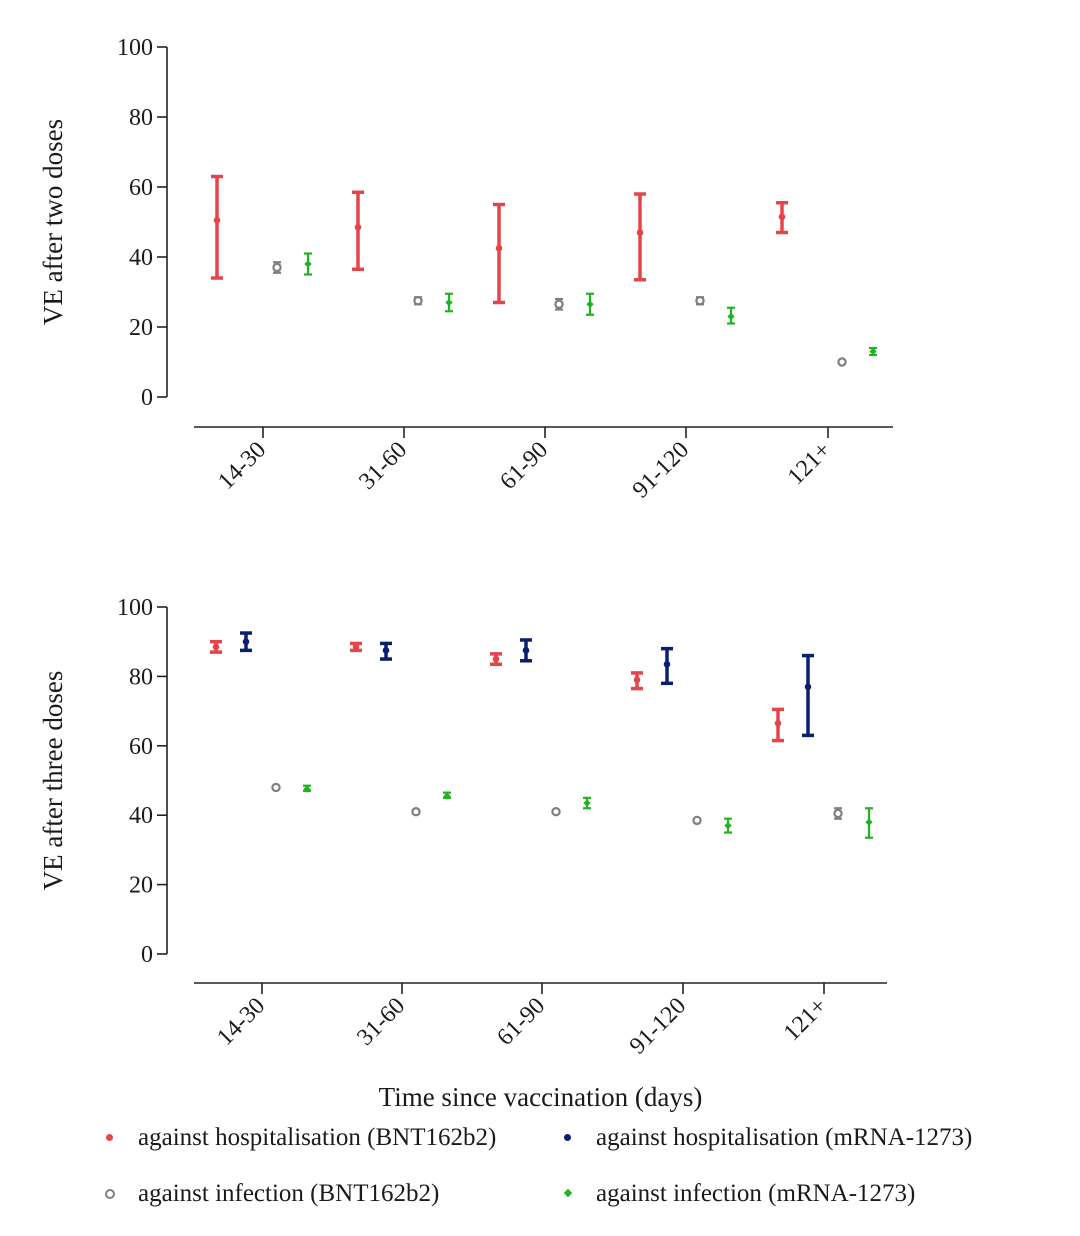  Describe the element at coordinates (289, 1193) in the screenshot. I see `legend-label: against infection (BNT162b2)` at that location.